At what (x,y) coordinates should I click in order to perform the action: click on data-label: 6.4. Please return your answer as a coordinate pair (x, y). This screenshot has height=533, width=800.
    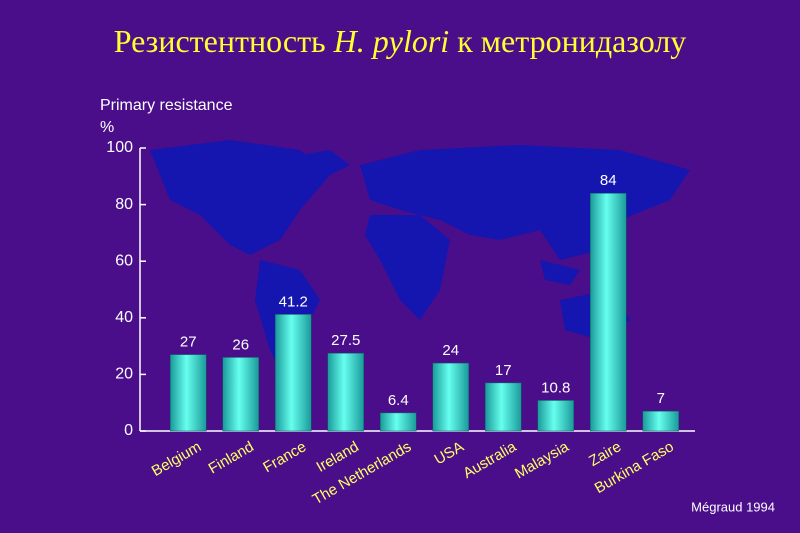
    Looking at the image, I should click on (398, 400).